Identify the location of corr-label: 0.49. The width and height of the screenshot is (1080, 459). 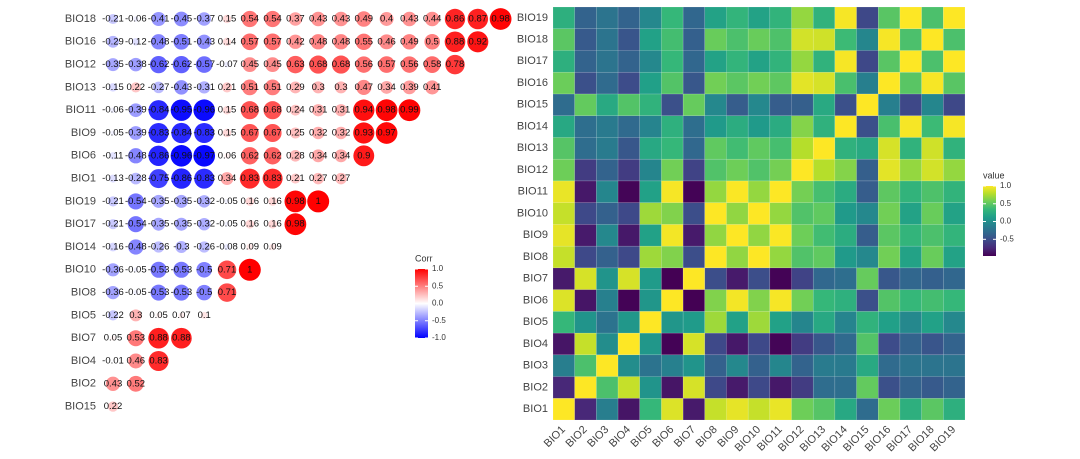
(364, 19).